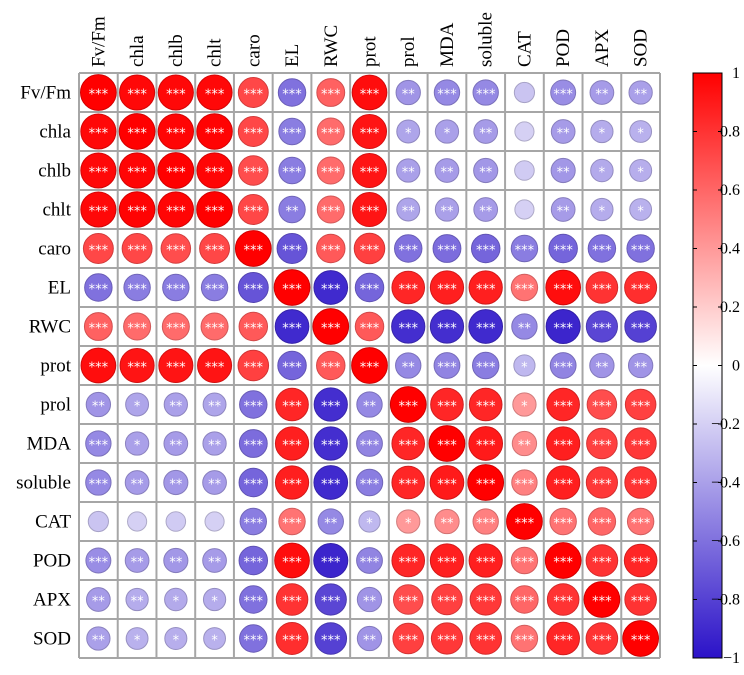 This screenshot has height=675, width=744. I want to click on sig-caro-caro: ***, so click(254, 251).